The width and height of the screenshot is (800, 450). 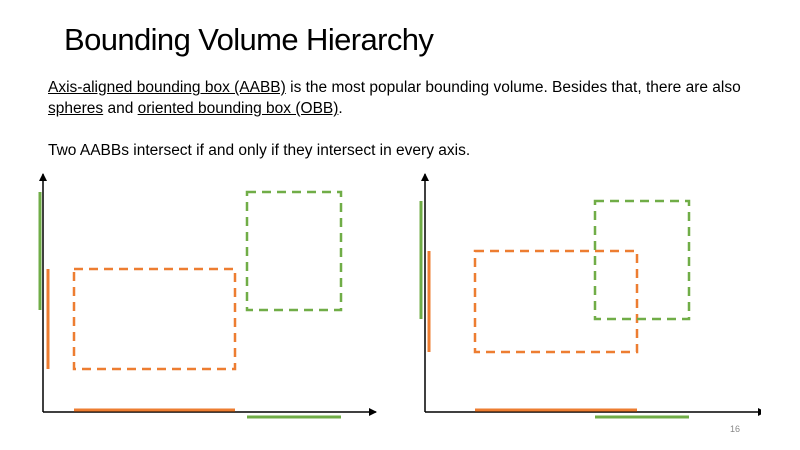 I want to click on obb-link: oriented bounding box (OBB), so click(x=238, y=108).